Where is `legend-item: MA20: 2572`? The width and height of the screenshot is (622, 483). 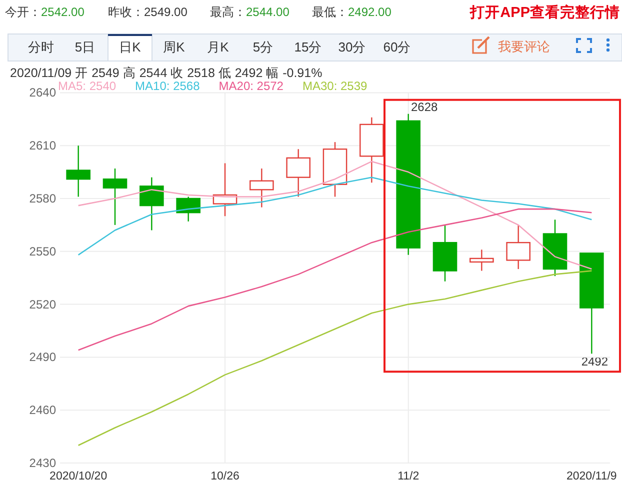 legend-item: MA20: 2572 is located at coordinates (251, 86).